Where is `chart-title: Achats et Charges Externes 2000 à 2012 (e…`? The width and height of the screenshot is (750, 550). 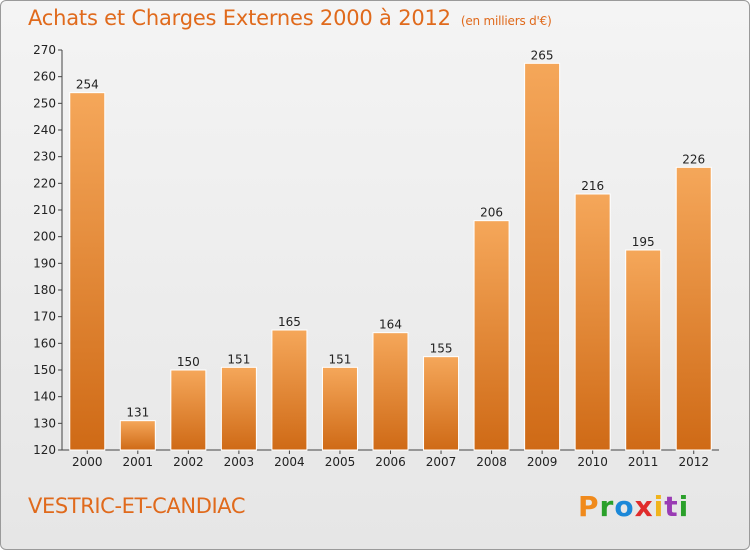 chart-title: Achats et Charges Externes 2000 à 2012 (e… is located at coordinates (290, 18).